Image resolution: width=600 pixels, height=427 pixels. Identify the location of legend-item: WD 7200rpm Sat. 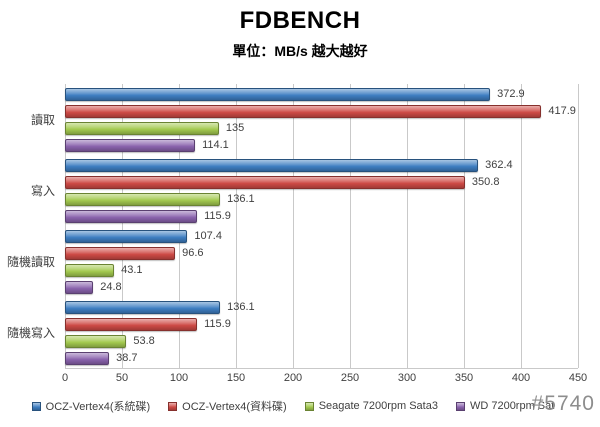
(505, 406).